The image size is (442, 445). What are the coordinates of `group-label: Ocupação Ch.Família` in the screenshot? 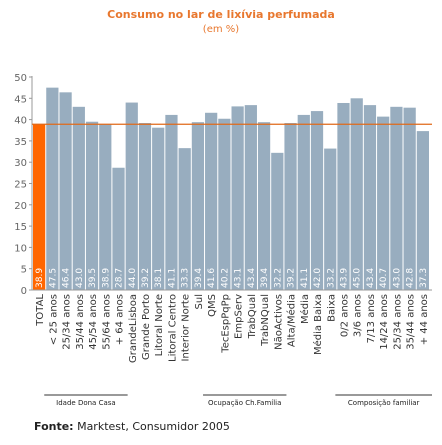 It's located at (244, 403).